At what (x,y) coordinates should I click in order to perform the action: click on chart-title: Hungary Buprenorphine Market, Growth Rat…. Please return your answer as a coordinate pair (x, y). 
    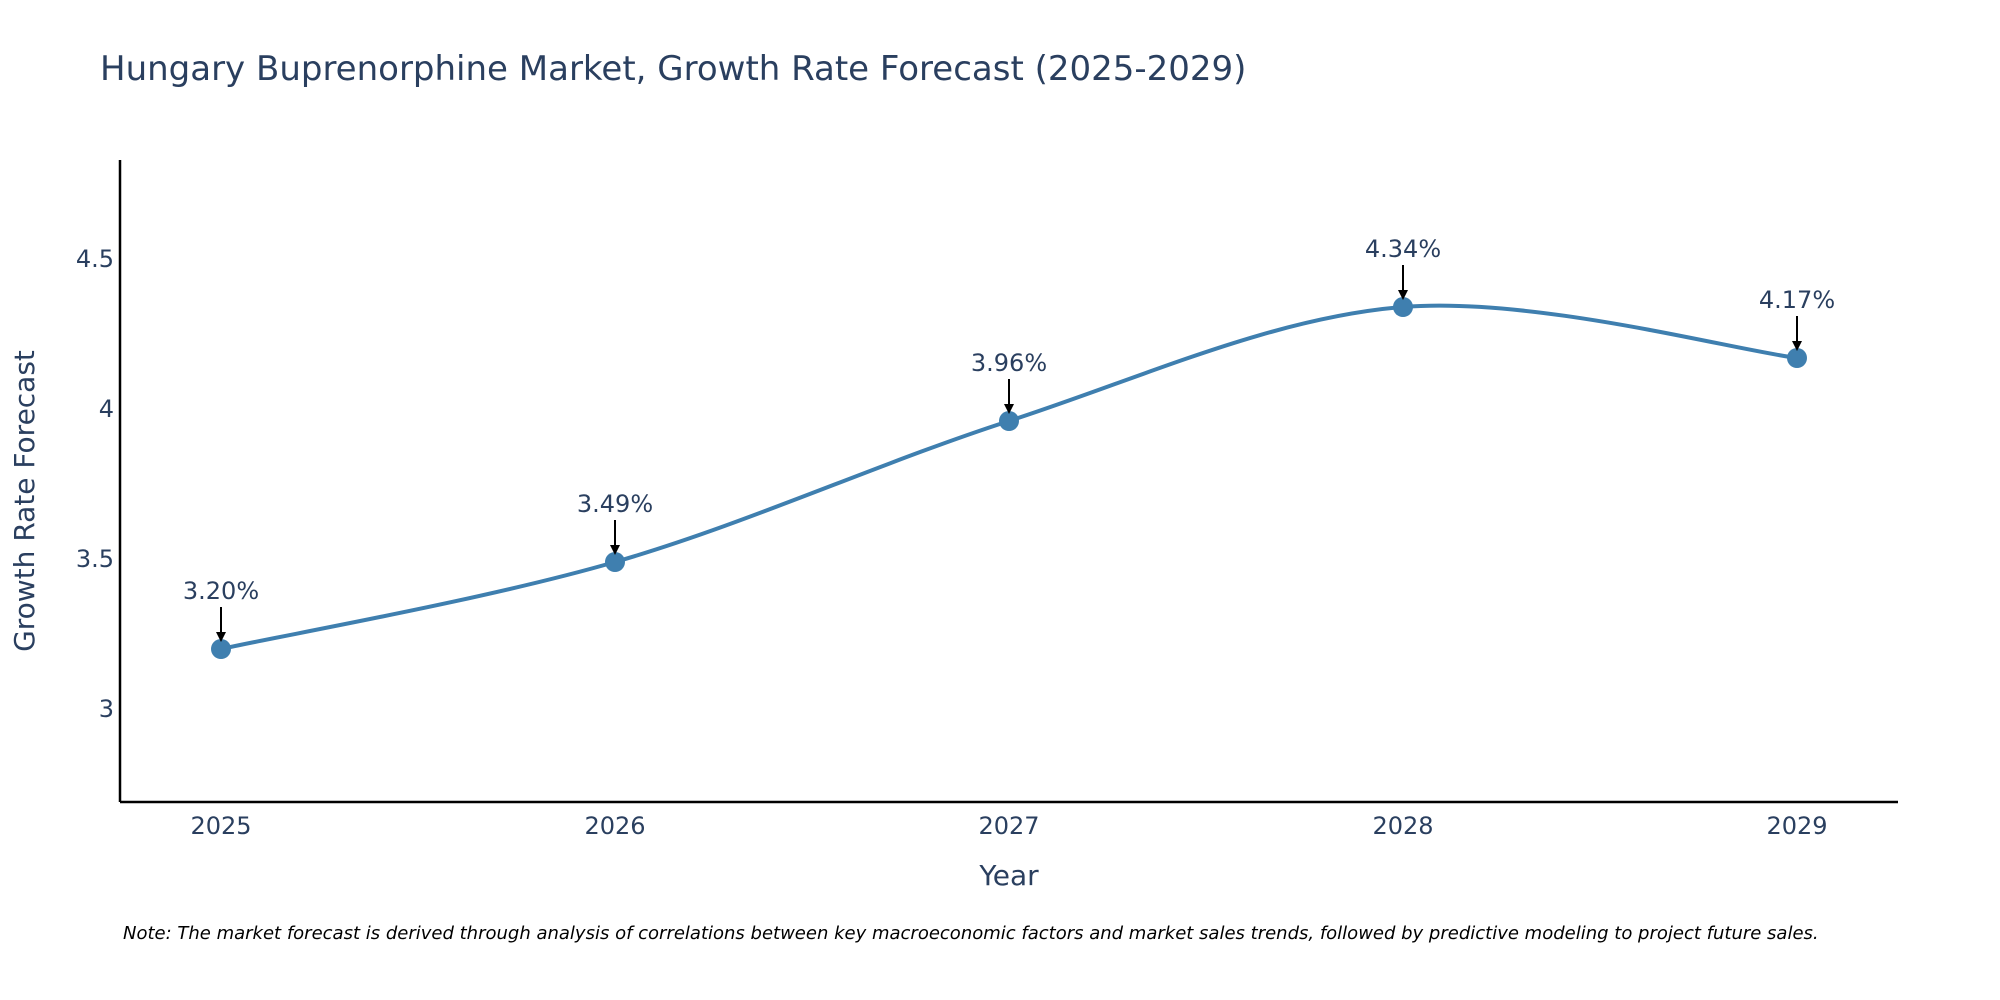
    Looking at the image, I should click on (673, 69).